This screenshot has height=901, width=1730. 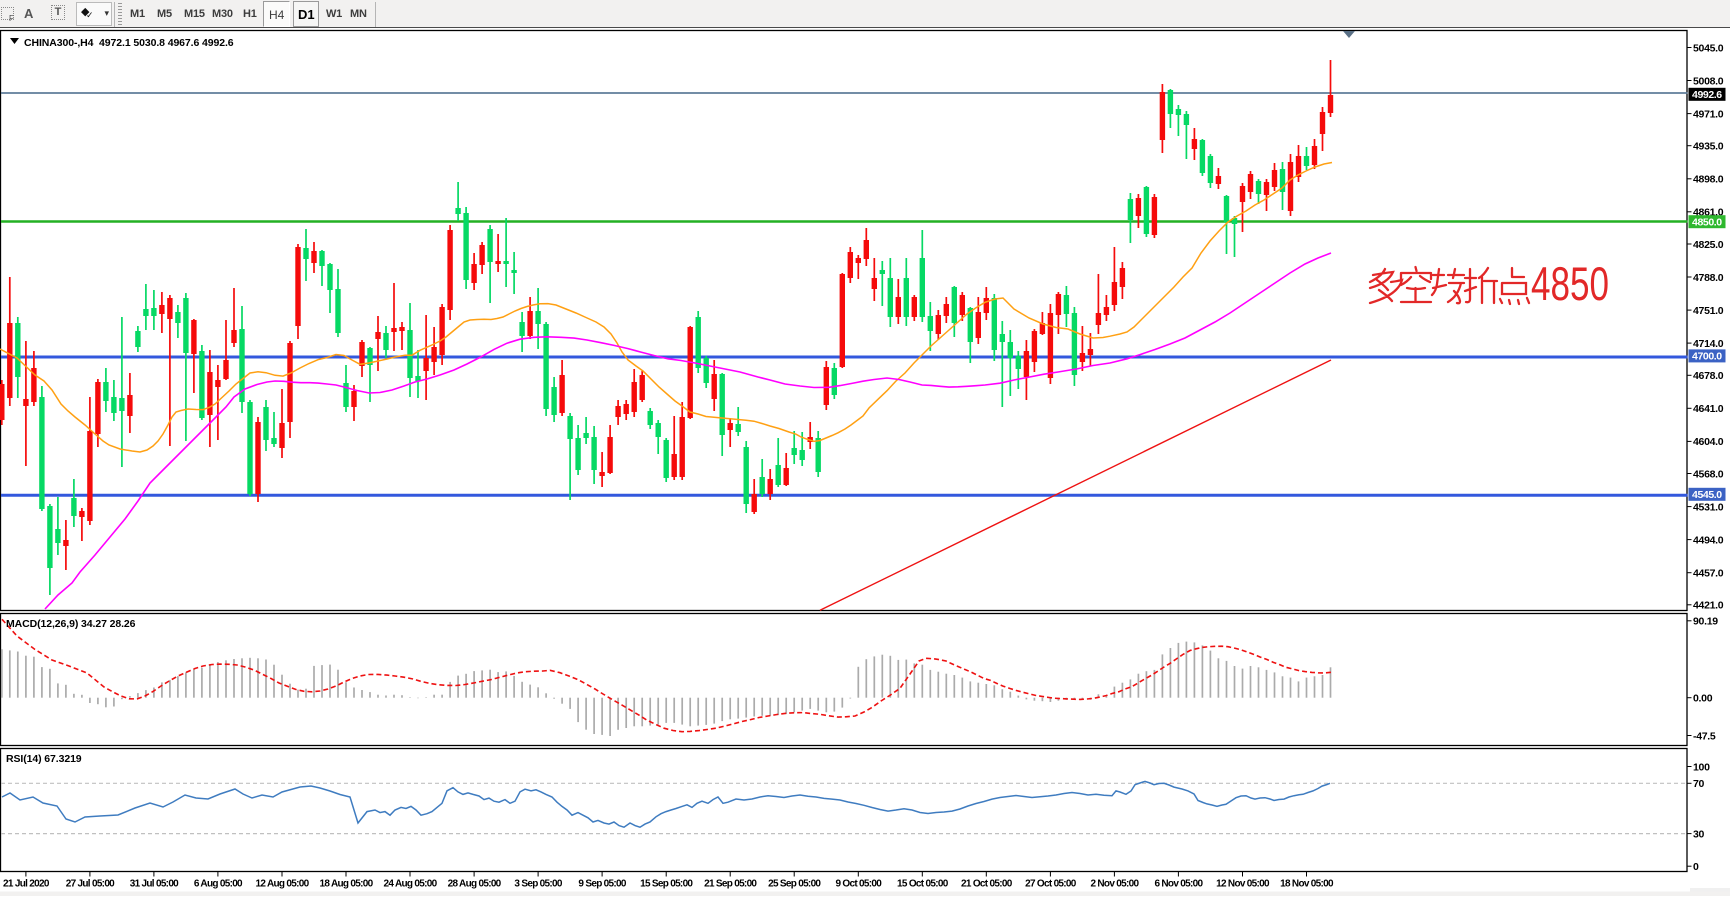 What do you see at coordinates (730, 884) in the screenshot?
I see `svg-text: 21 Sep 05:00` at bounding box center [730, 884].